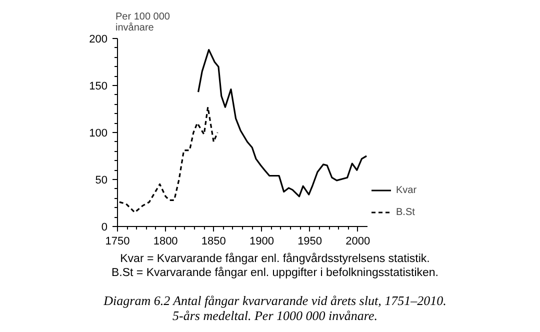 Image resolution: width=540 pixels, height=332 pixels. Describe the element at coordinates (117, 242) in the screenshot. I see `x-tick-label: 1750` at that location.